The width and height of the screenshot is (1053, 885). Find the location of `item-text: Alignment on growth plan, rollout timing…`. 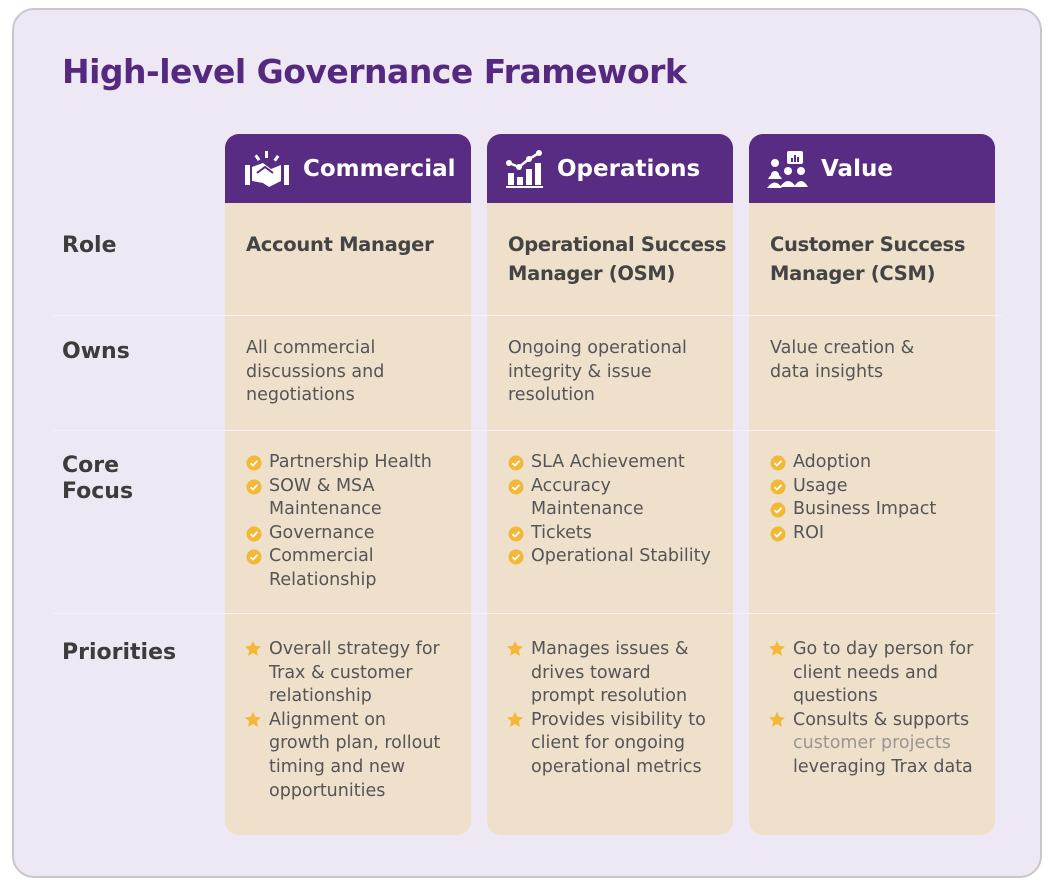

item-text: Alignment on growth plan, rollout timing… is located at coordinates (355, 755).